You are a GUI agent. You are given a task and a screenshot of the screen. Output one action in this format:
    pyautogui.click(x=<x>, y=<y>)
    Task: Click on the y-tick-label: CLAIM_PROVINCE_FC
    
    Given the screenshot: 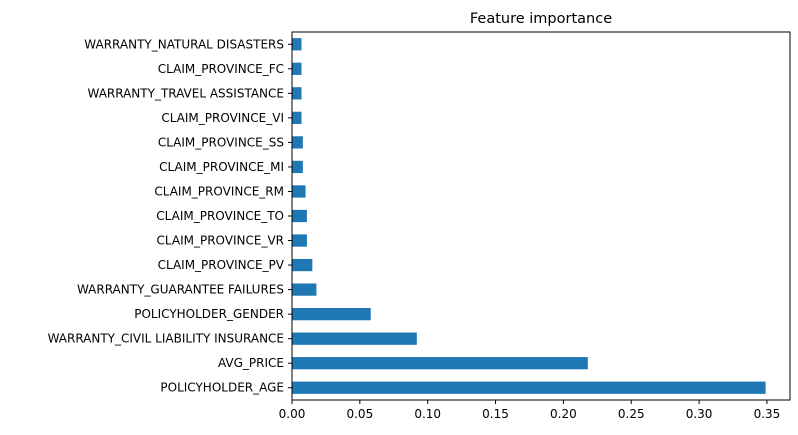 What is the action you would take?
    pyautogui.click(x=221, y=69)
    